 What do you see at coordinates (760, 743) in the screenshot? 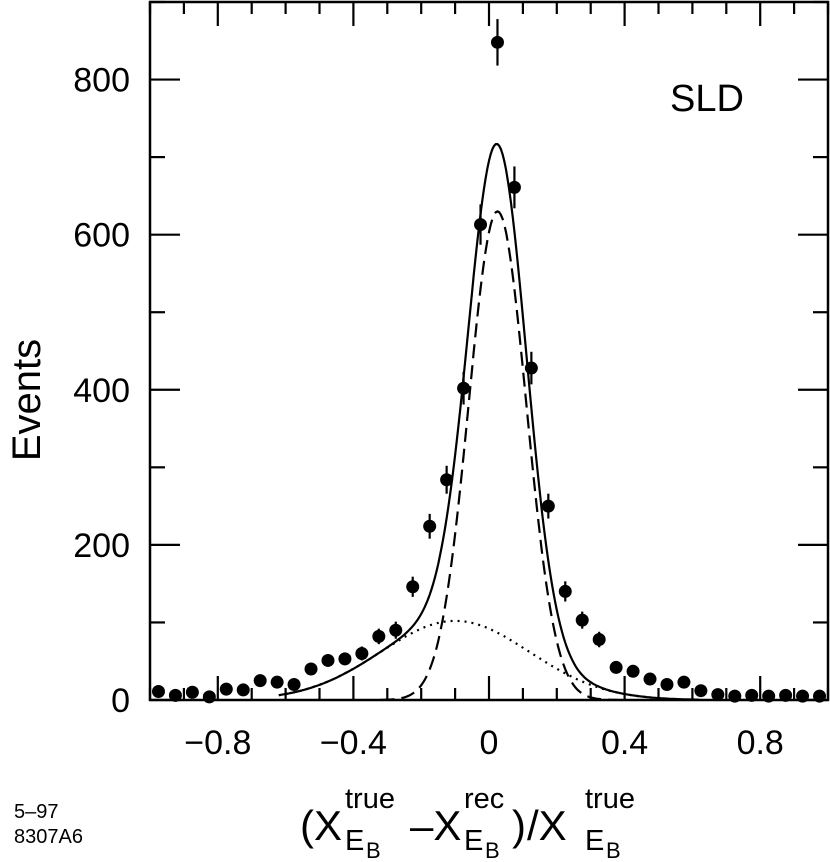
I see `x-tick-label: 0.8` at bounding box center [760, 743].